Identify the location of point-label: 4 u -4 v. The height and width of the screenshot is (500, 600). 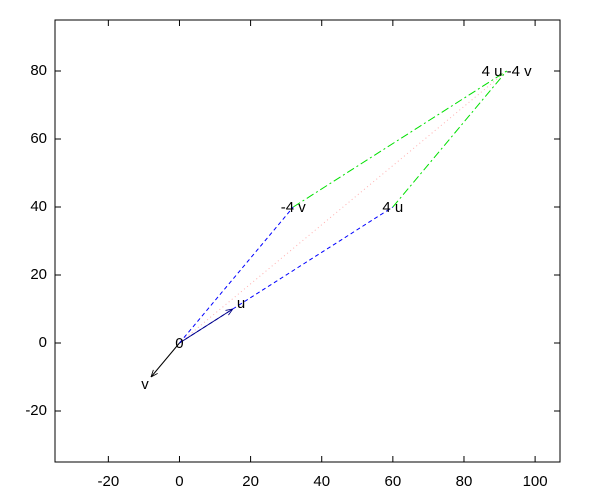
(507, 71).